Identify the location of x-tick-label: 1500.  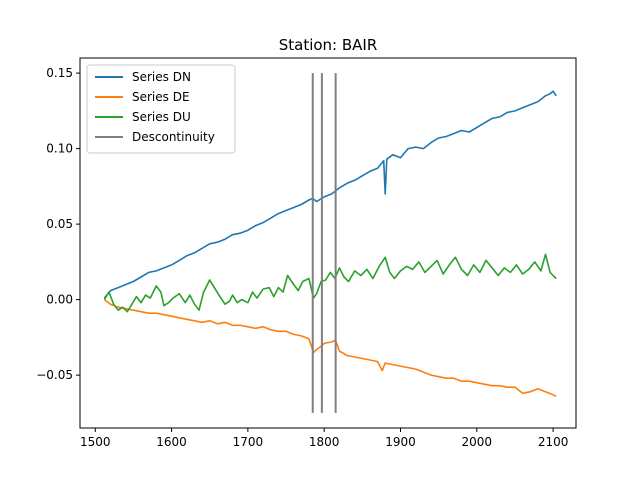
(95, 442).